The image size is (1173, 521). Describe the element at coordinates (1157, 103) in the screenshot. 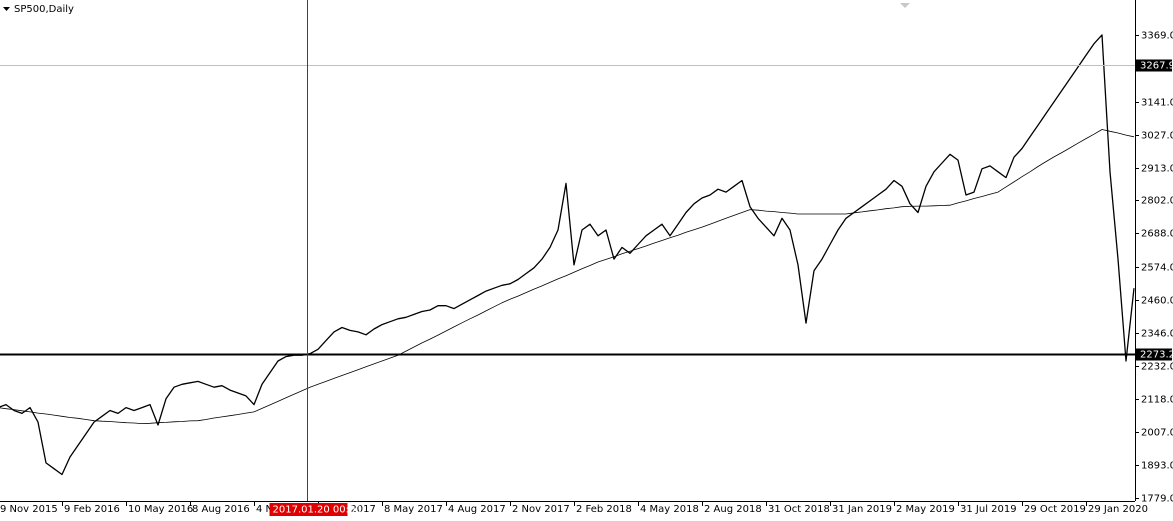

I see `y-tick-label: 3141.0` at that location.